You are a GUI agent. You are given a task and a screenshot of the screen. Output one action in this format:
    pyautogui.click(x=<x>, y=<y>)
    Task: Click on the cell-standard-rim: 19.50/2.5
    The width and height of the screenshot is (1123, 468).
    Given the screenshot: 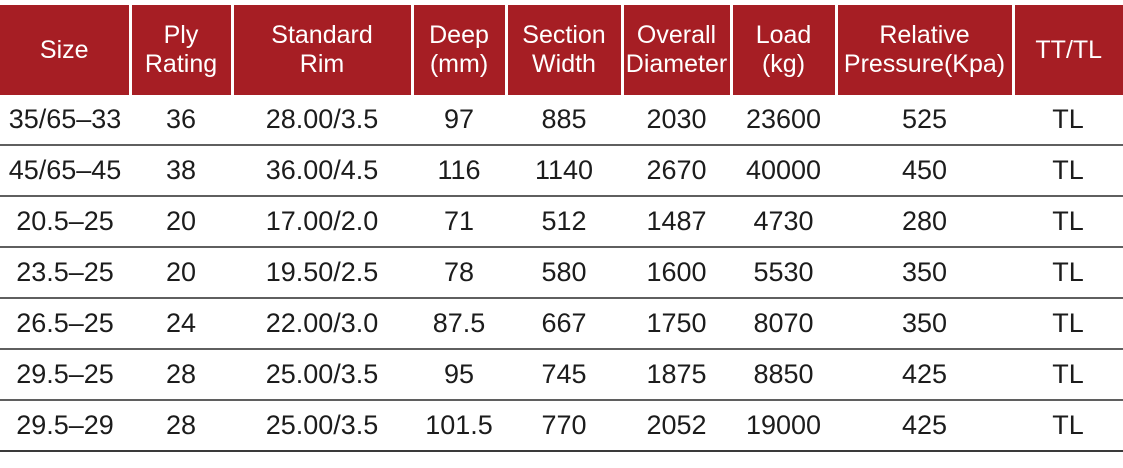 What is the action you would take?
    pyautogui.click(x=322, y=272)
    